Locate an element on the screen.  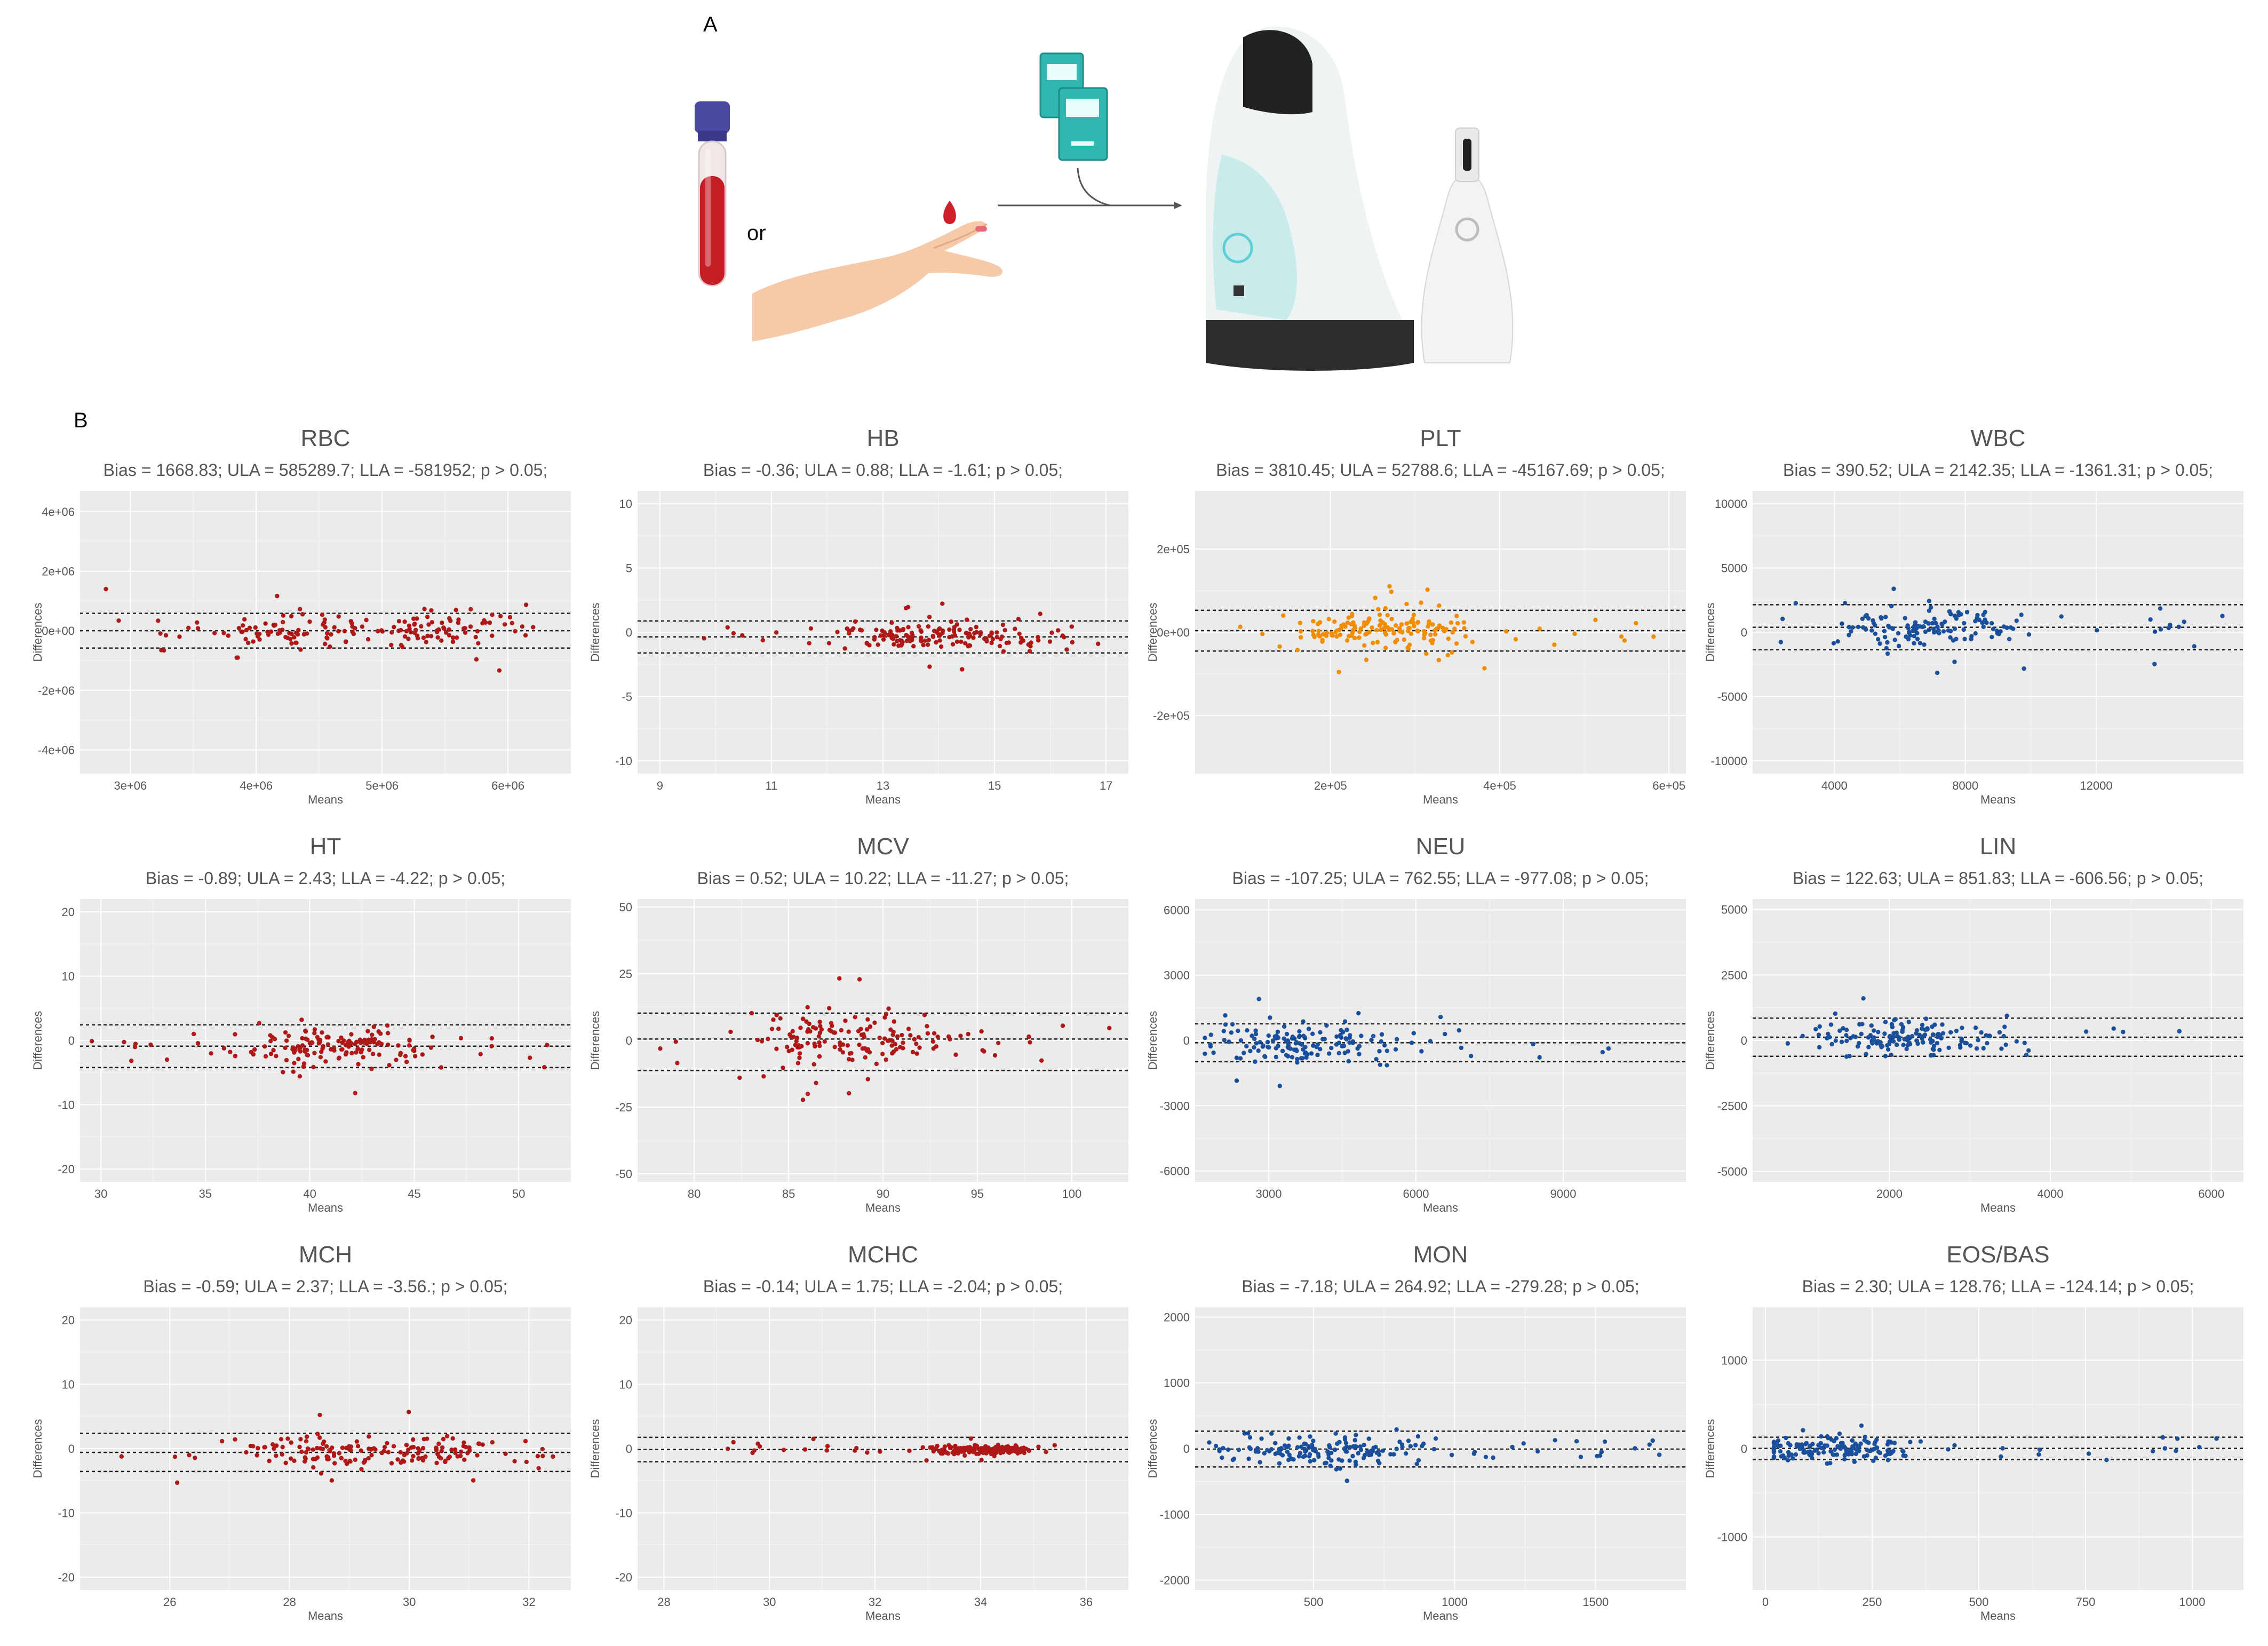
y-axis-label: Differences is located at coordinates (1153, 1448).